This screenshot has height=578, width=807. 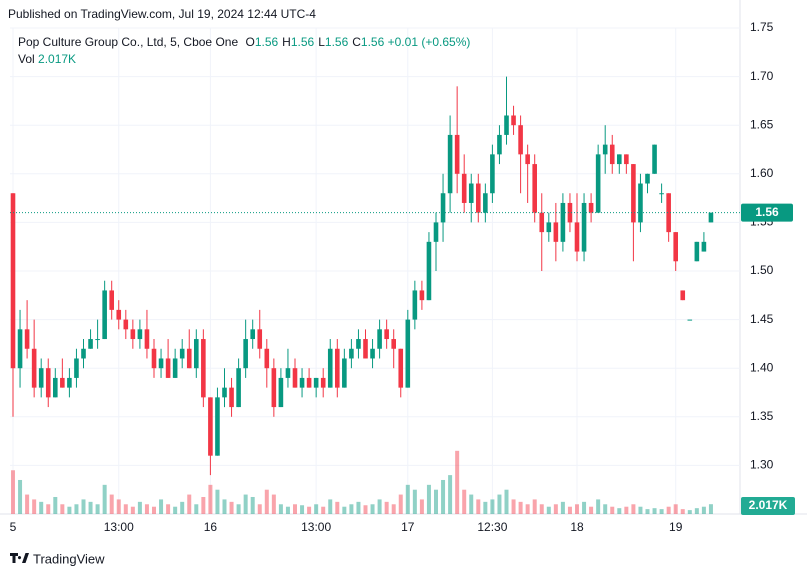 What do you see at coordinates (47, 59) in the screenshot?
I see `volume-legend: Vol 2.017K` at bounding box center [47, 59].